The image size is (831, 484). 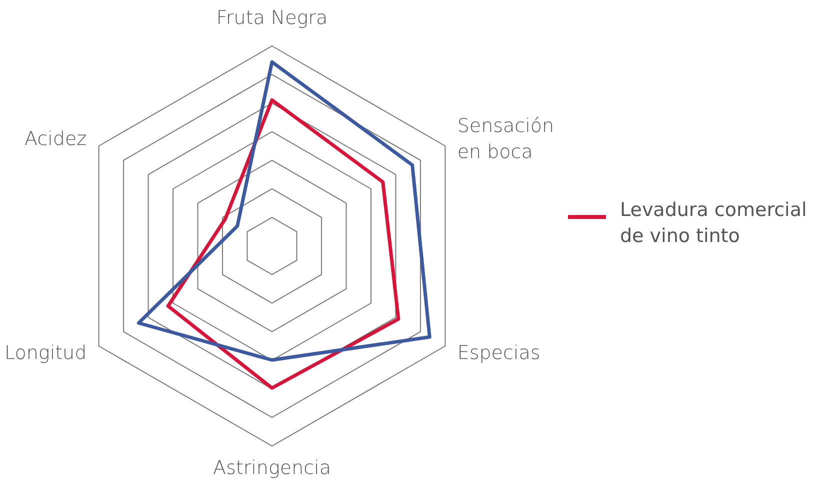 I want to click on spoke-label: Acidez, so click(x=55, y=139).